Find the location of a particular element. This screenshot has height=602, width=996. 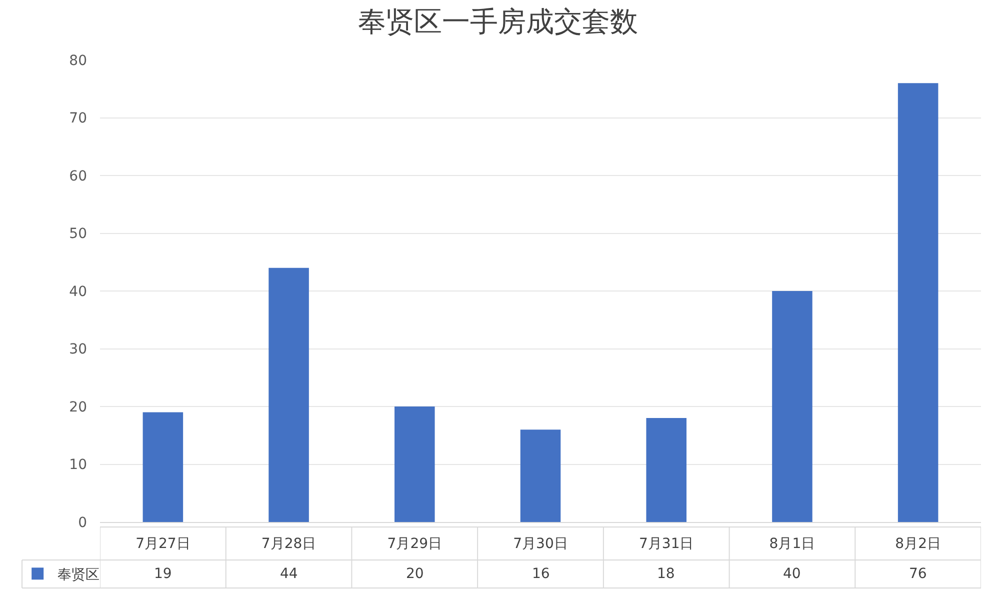

x-tick-label: 7月29日 is located at coordinates (414, 544).